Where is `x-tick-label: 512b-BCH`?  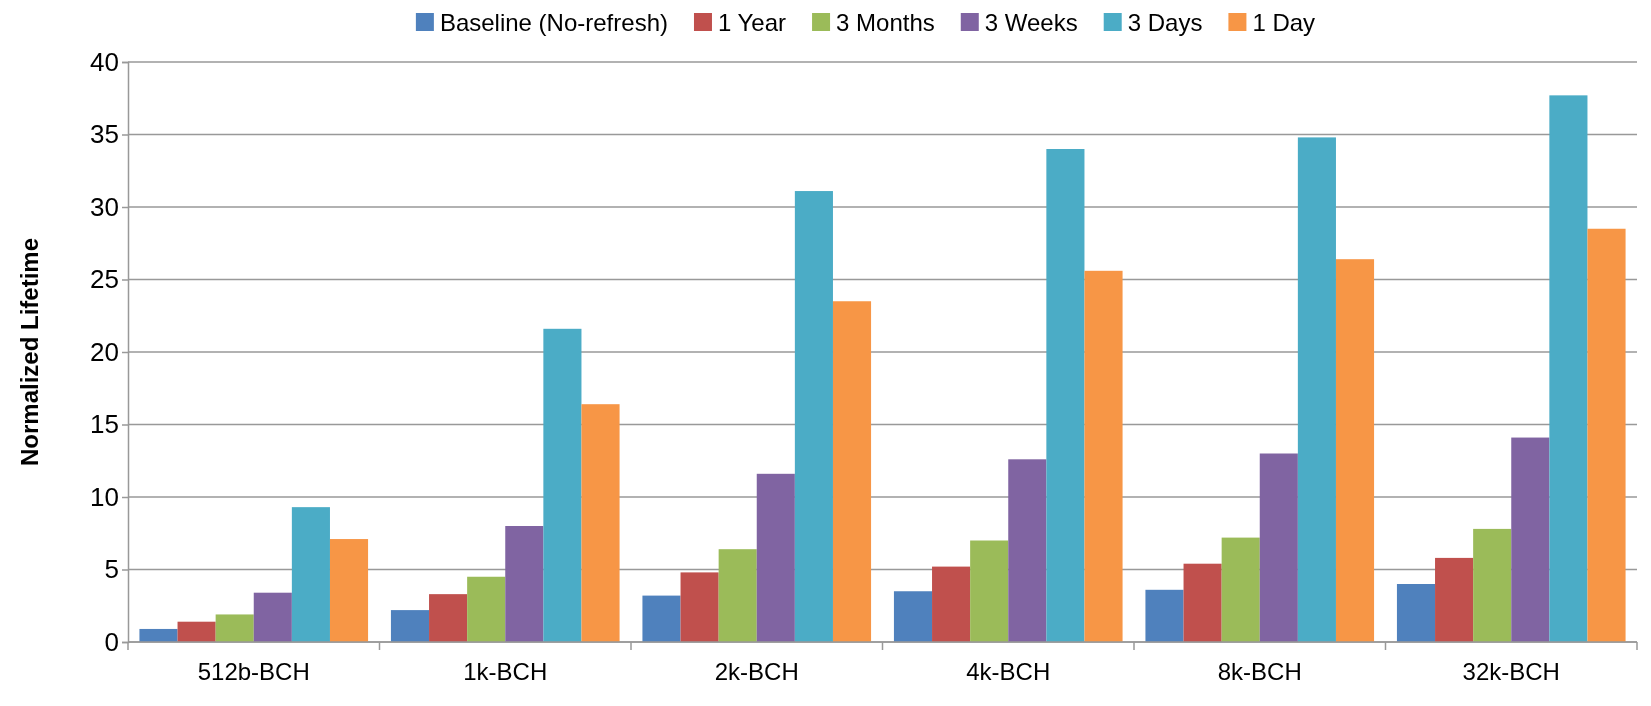 x-tick-label: 512b-BCH is located at coordinates (253, 671).